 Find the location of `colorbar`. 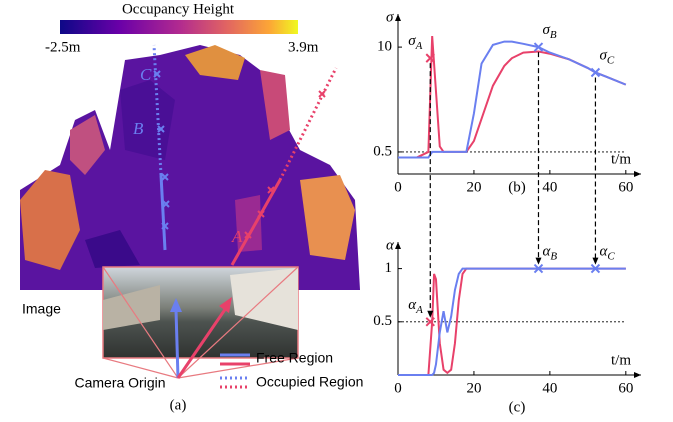

colorbar is located at coordinates (179, 27).